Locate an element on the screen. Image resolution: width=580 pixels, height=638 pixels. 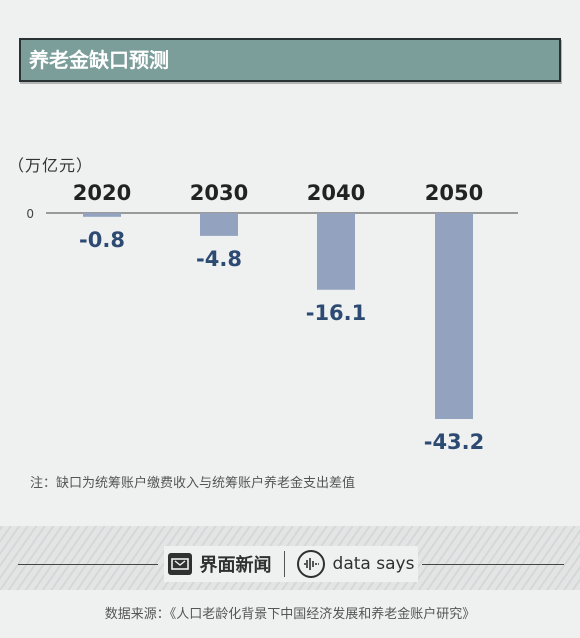
source-citation: 数据来源：《人口老龄化背景下中国经济发展和养老金账户研究》 is located at coordinates (290, 614).